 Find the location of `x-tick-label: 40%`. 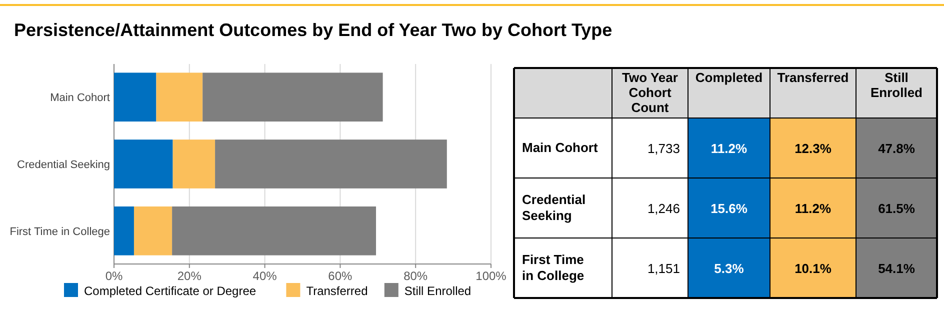

x-tick-label: 40% is located at coordinates (265, 276).